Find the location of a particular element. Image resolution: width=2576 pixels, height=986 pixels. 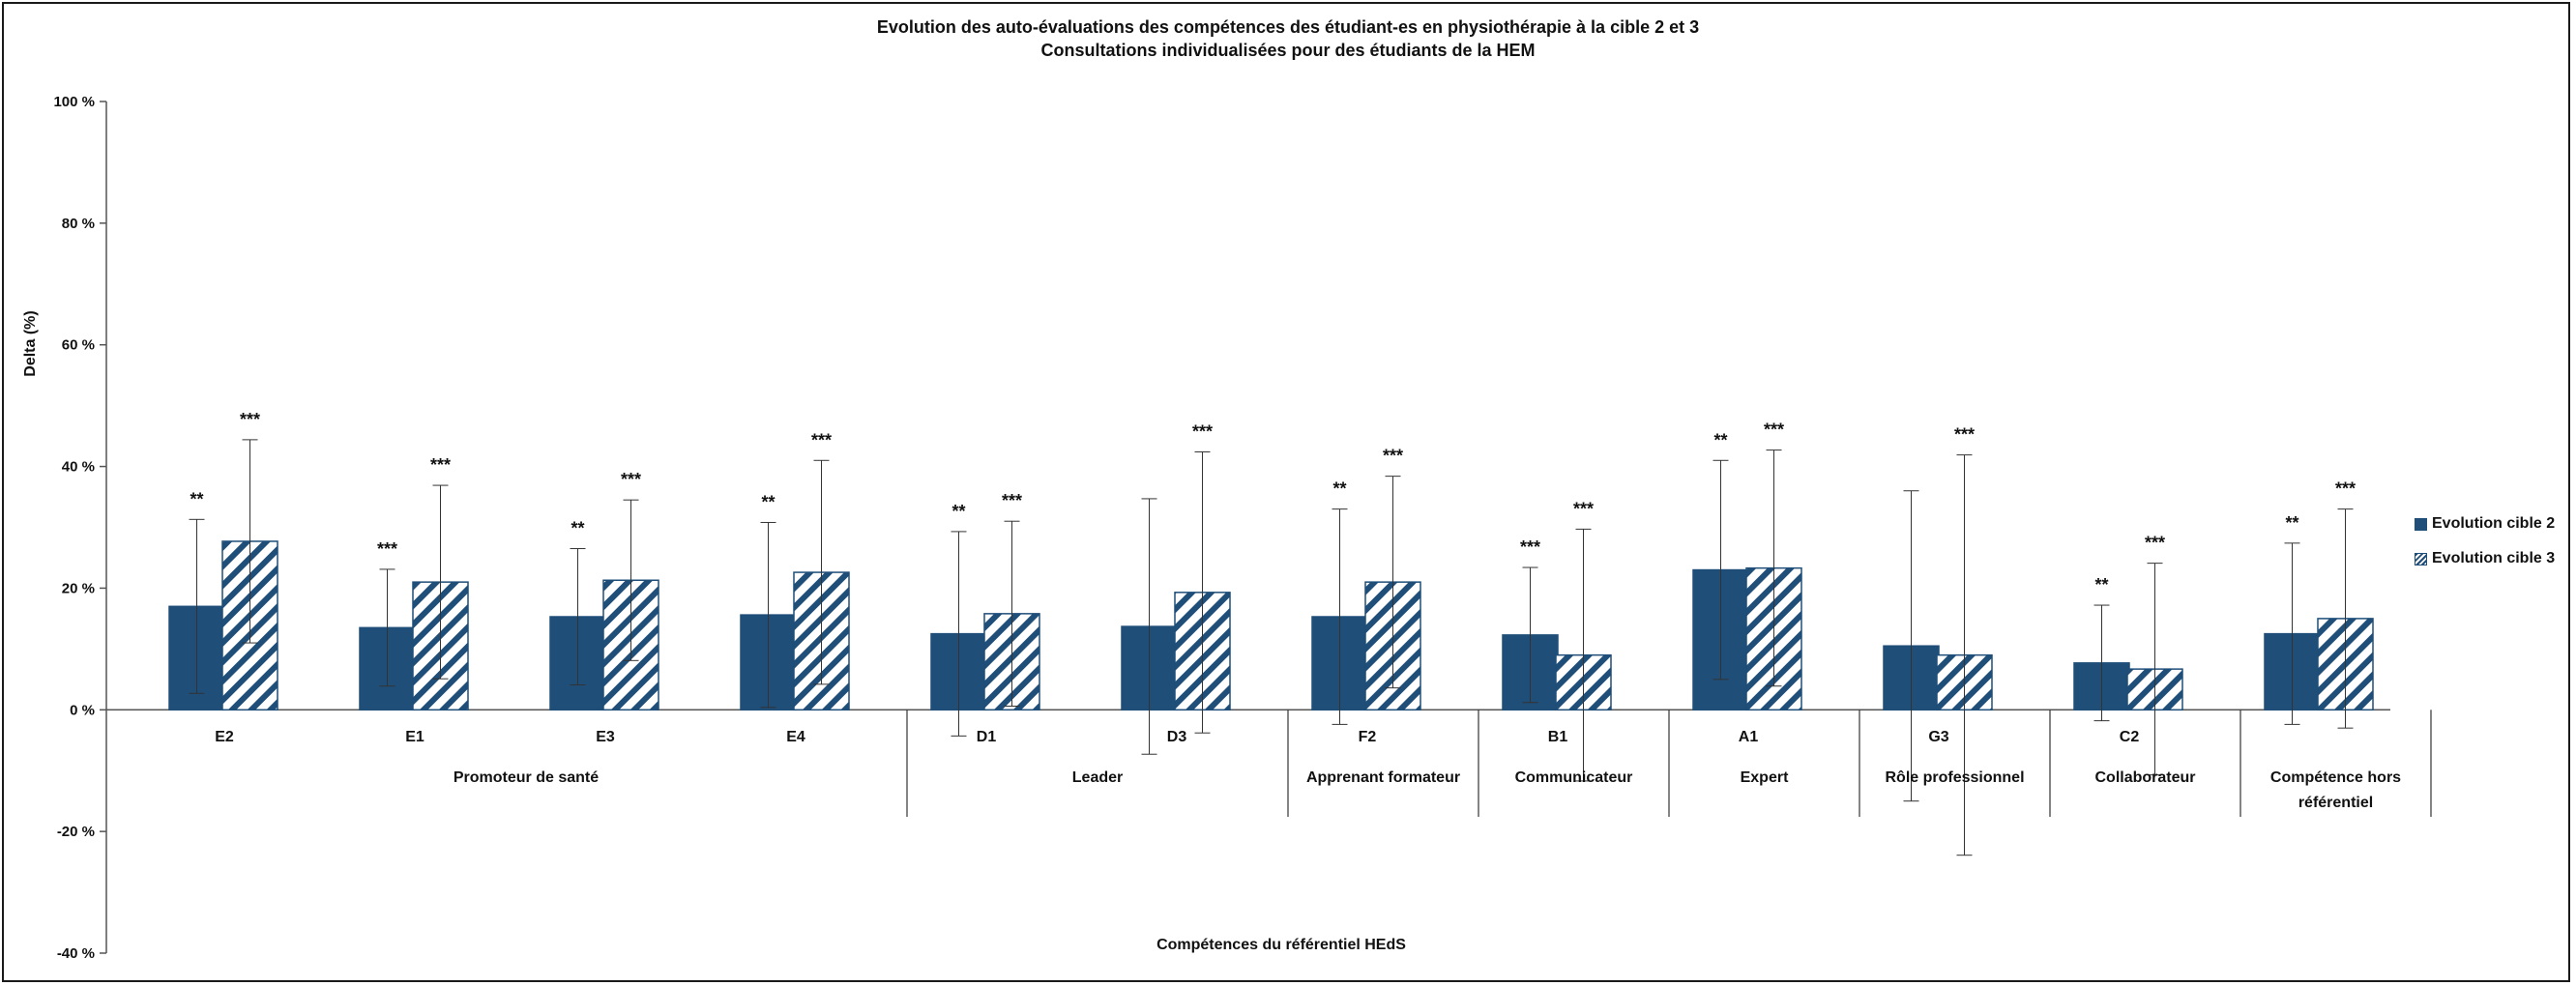

y-tick-label: 40 % is located at coordinates (78, 468).